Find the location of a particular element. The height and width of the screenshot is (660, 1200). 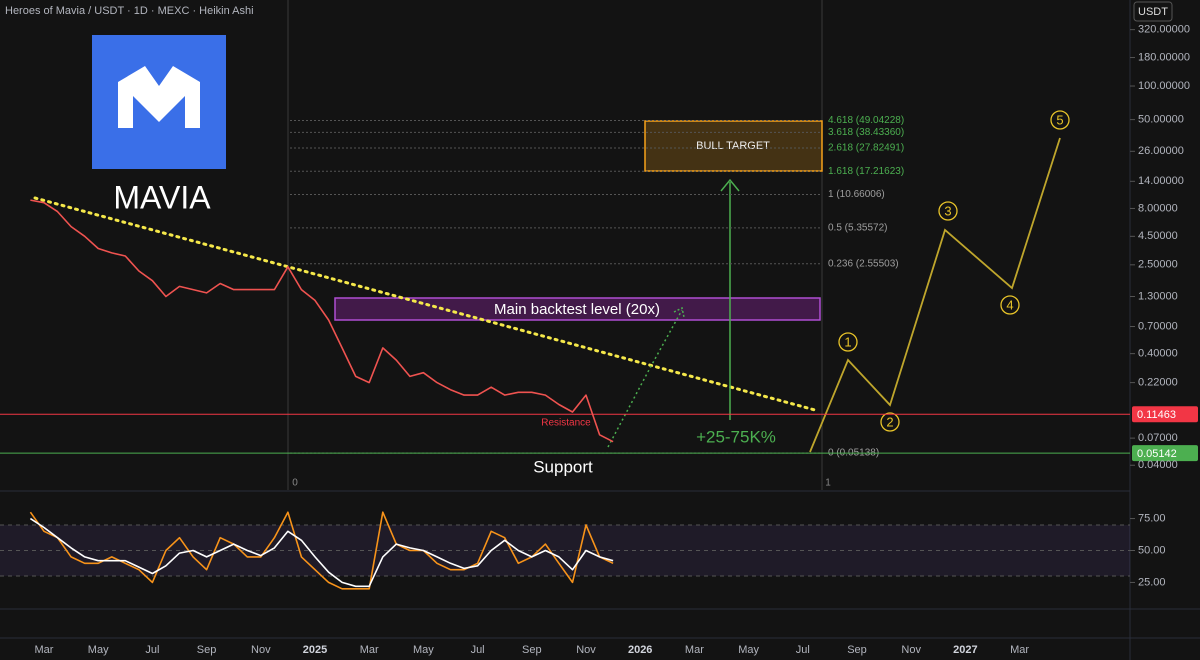

y-tick-label: 0.22000 is located at coordinates (1158, 383).